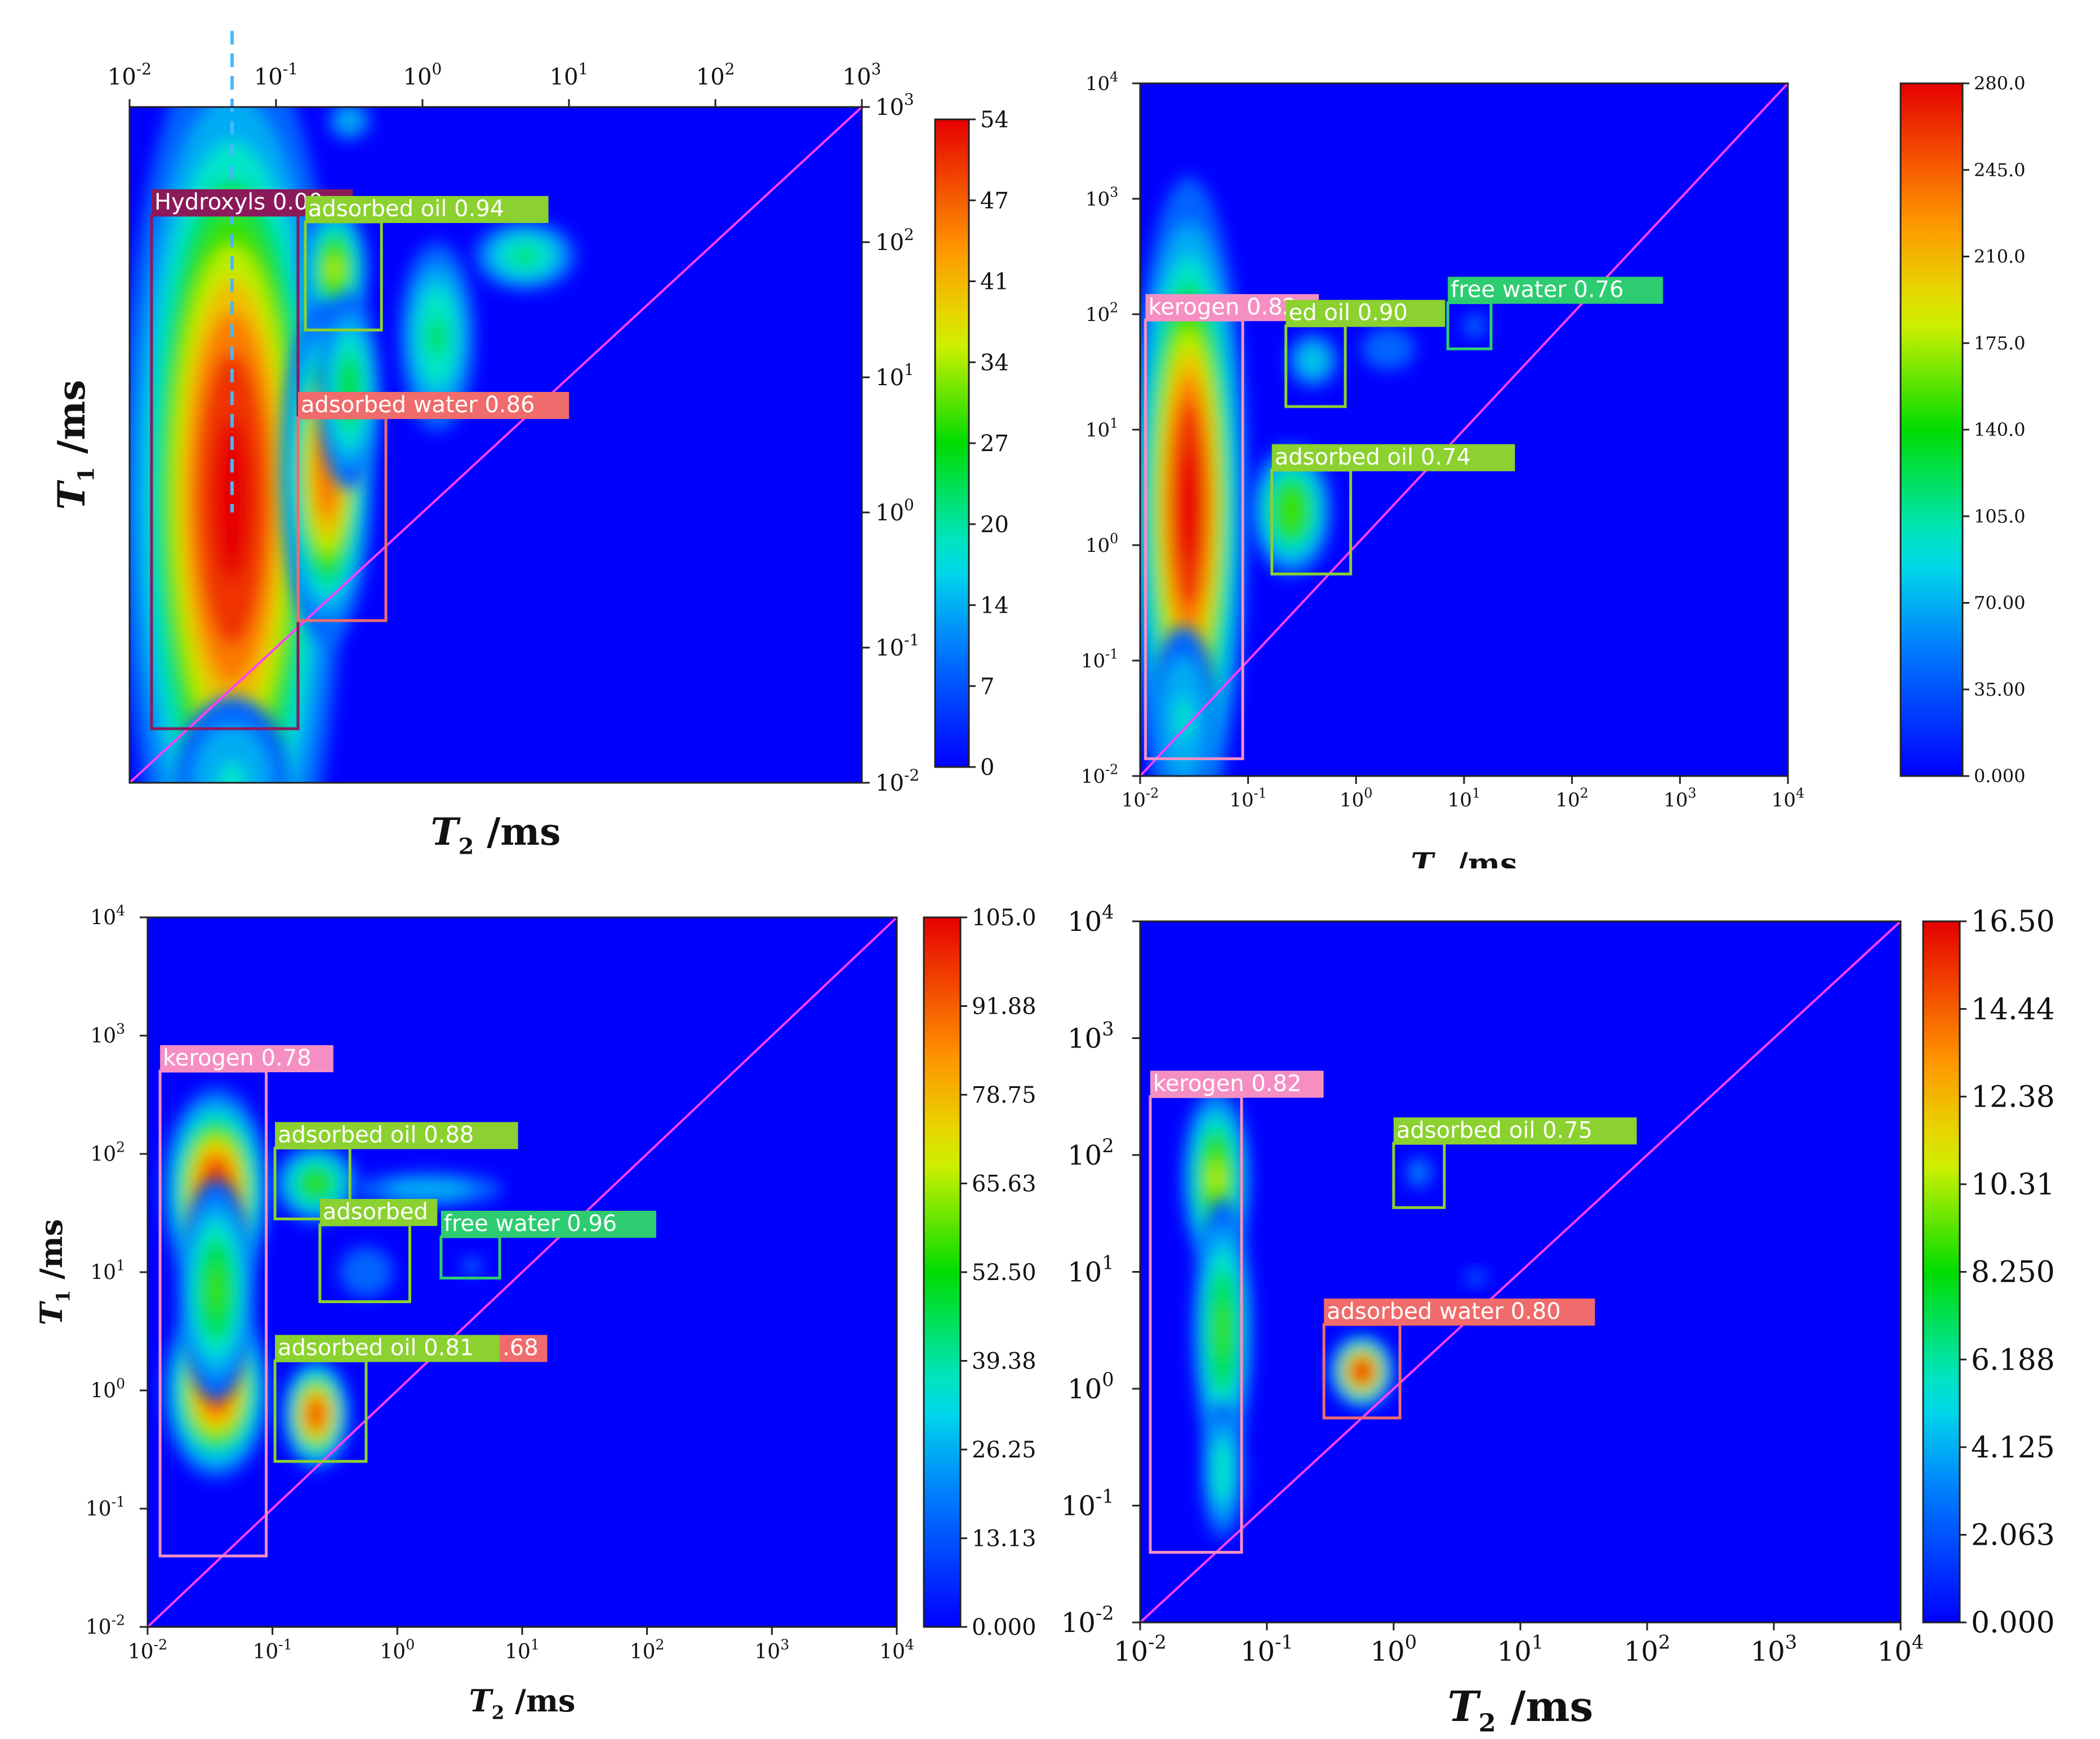 Image resolution: width=2100 pixels, height=1739 pixels. I want to click on plot-frame, so click(495, 445).